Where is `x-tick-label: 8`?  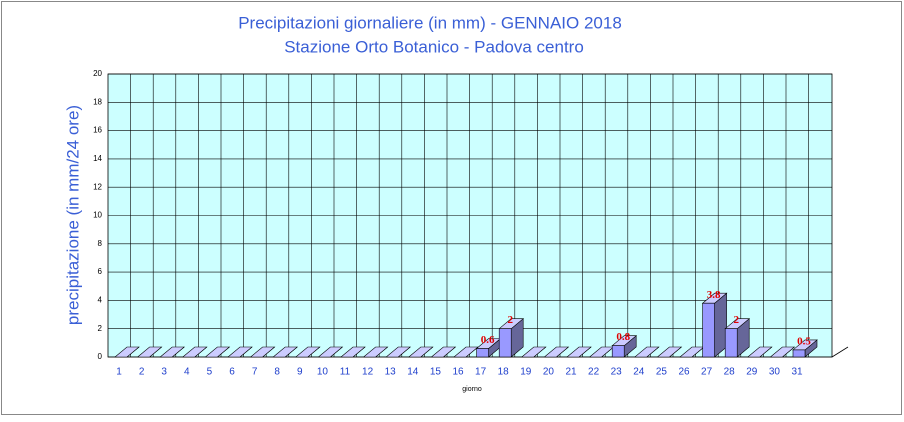 x-tick-label: 8 is located at coordinates (277, 372).